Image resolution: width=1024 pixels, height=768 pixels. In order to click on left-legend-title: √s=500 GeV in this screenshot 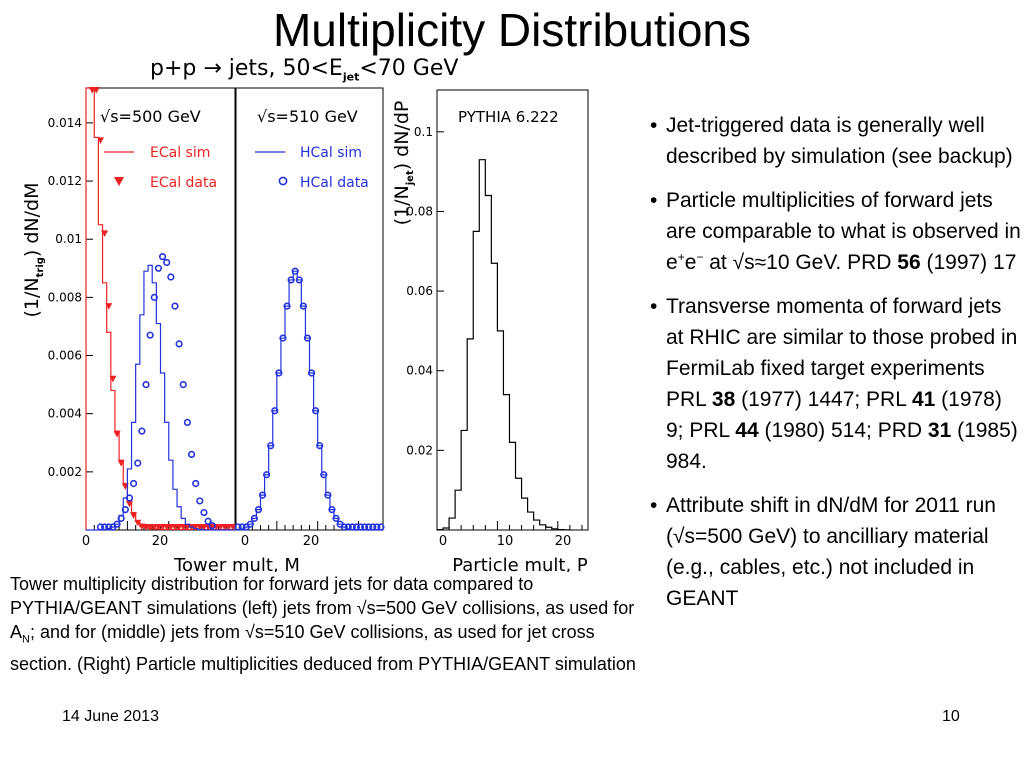, I will do `click(150, 116)`.